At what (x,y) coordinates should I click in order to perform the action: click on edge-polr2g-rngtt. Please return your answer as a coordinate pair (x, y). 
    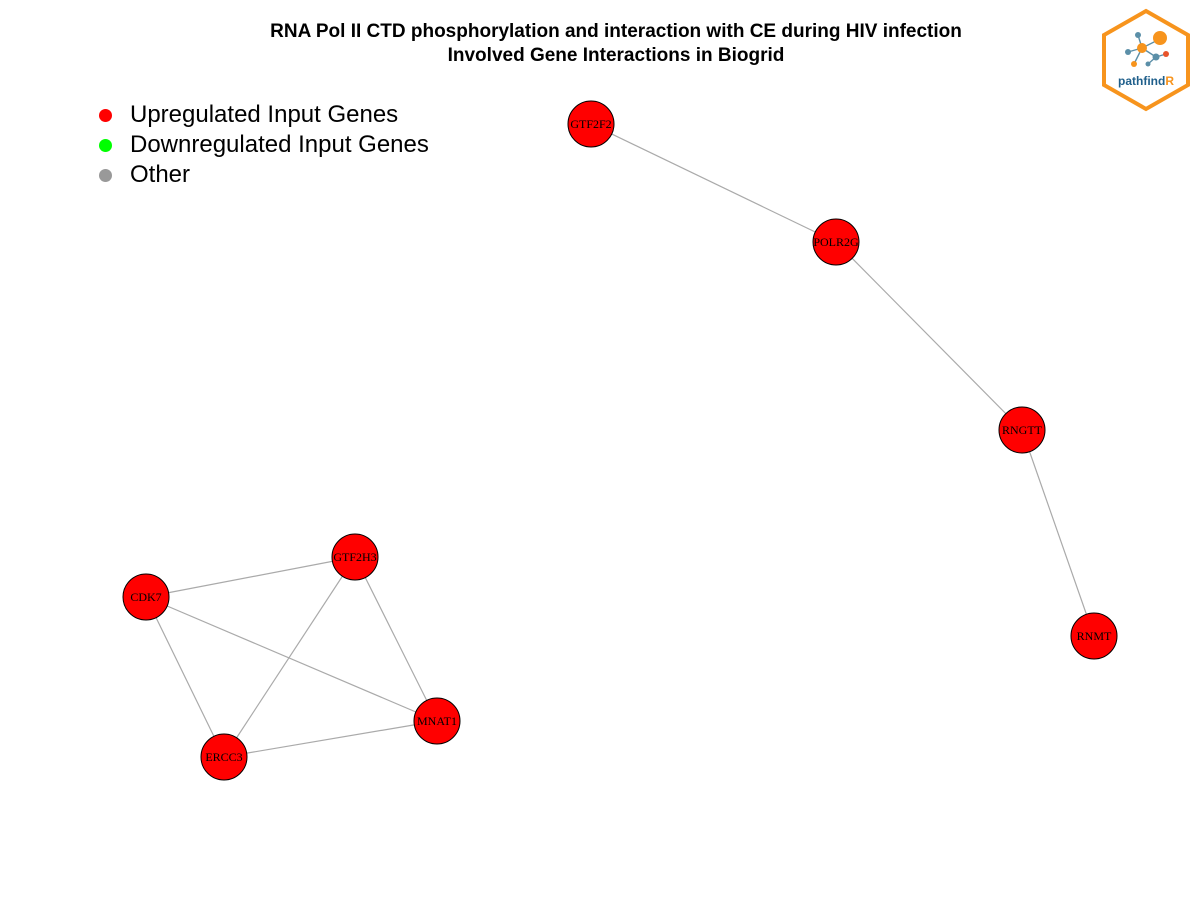
    Looking at the image, I should click on (929, 336).